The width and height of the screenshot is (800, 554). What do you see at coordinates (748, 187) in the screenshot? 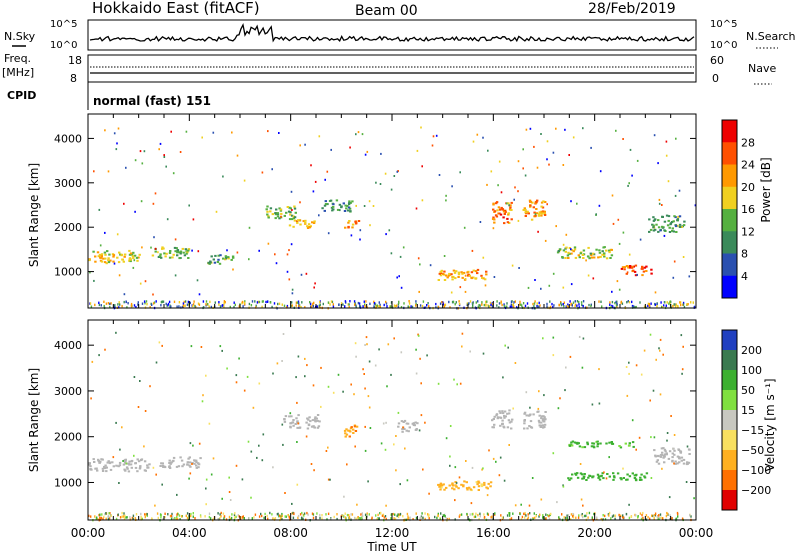
I see `power-colorbar-tick: 20` at bounding box center [748, 187].